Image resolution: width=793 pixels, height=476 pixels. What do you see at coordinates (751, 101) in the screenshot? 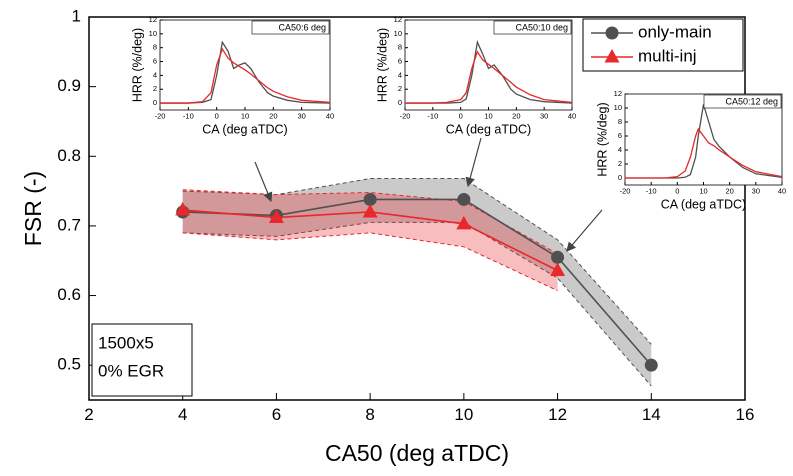
I see `inset-title: CA50:12 deg` at bounding box center [751, 101].